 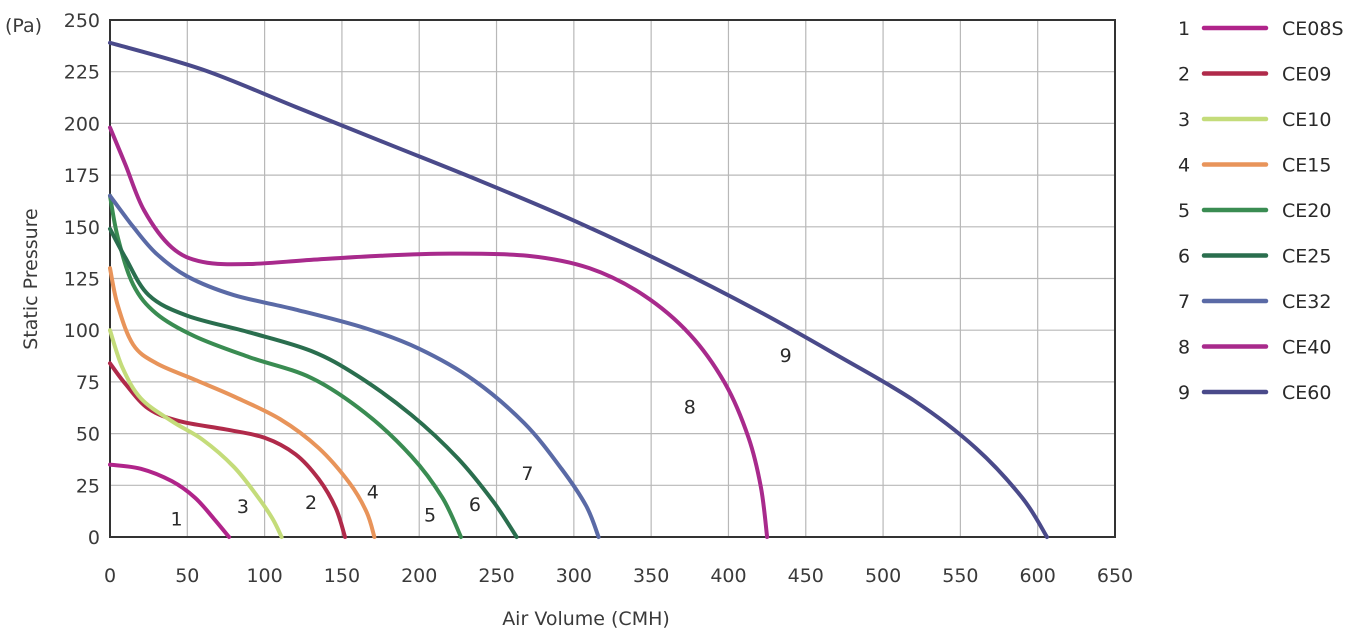 What do you see at coordinates (1306, 257) in the screenshot?
I see `legend-label: CE25` at bounding box center [1306, 257].